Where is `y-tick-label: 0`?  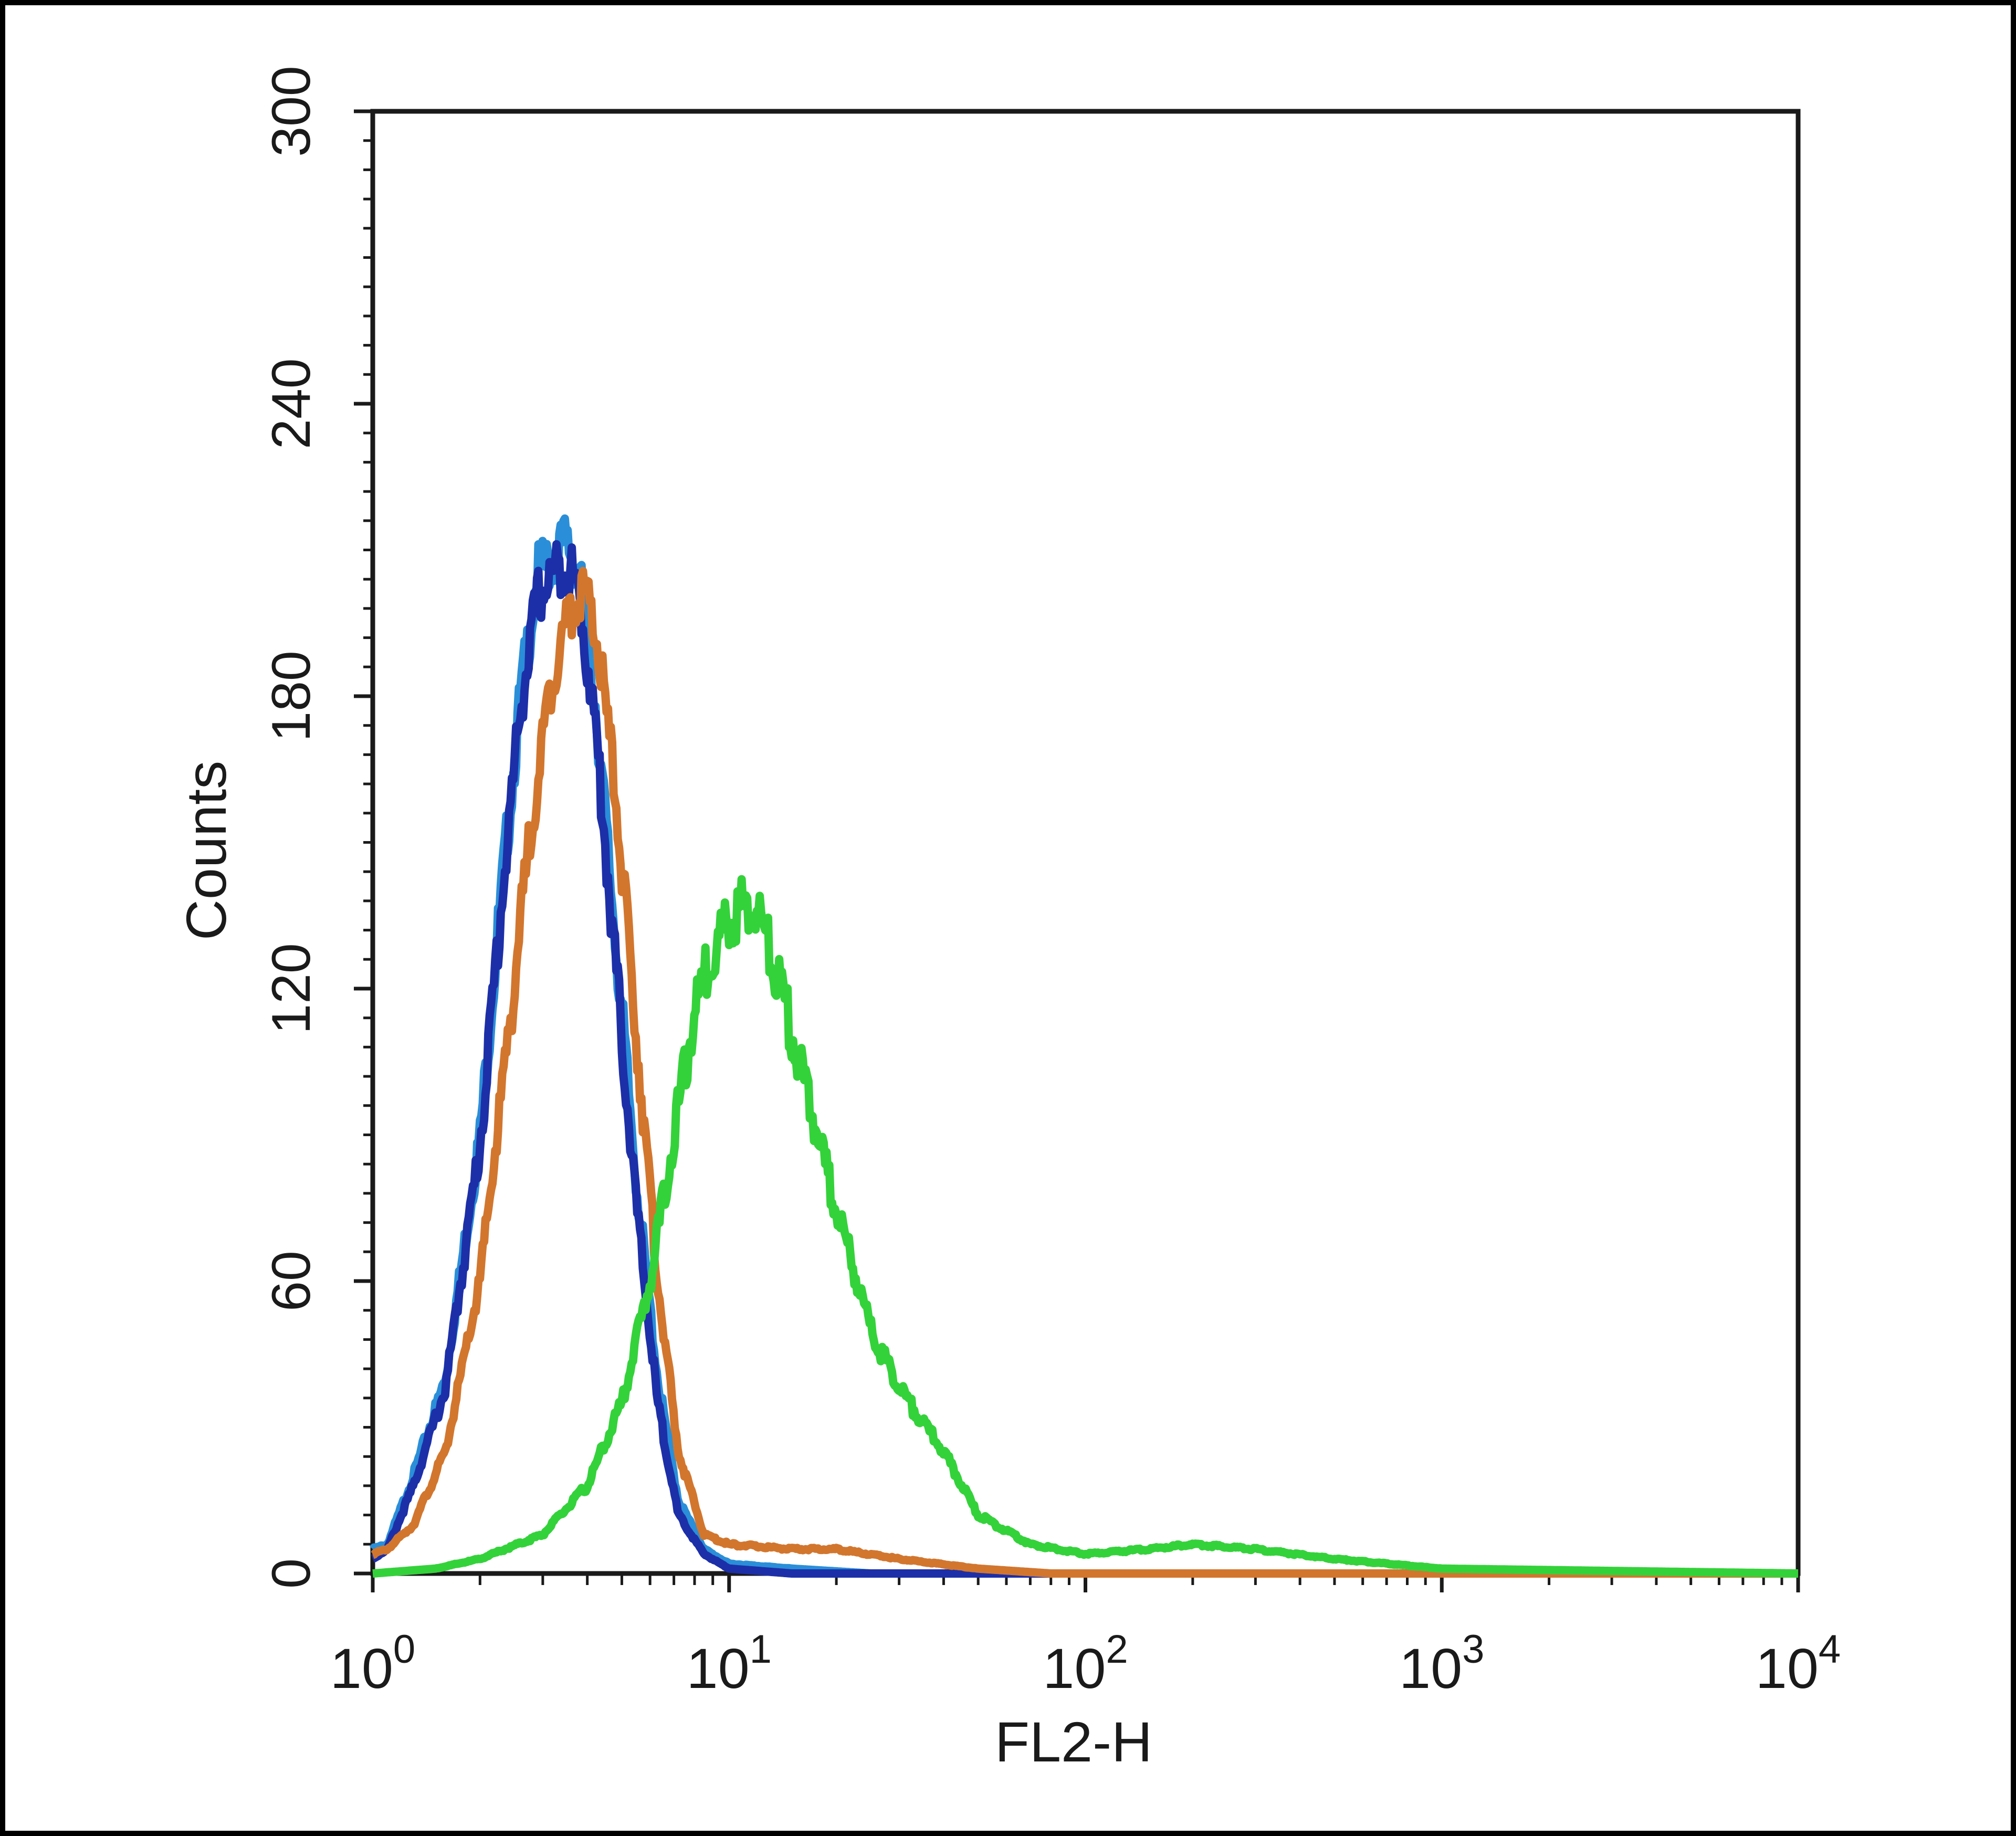
y-tick-label: 0 is located at coordinates (291, 1573).